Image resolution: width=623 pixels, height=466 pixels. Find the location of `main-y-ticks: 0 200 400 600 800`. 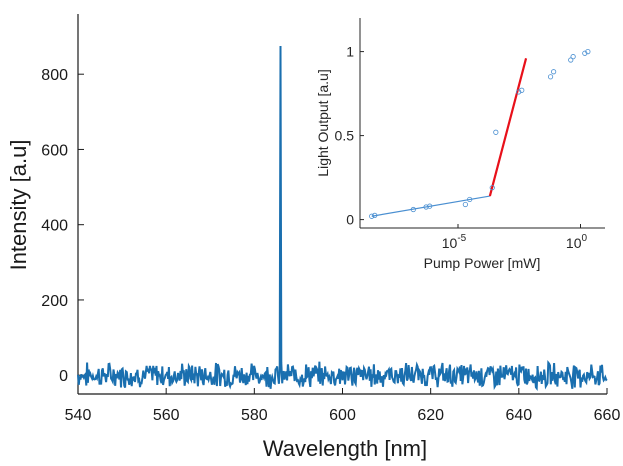

main-y-ticks: 0 200 400 600 800 is located at coordinates (62, 226).